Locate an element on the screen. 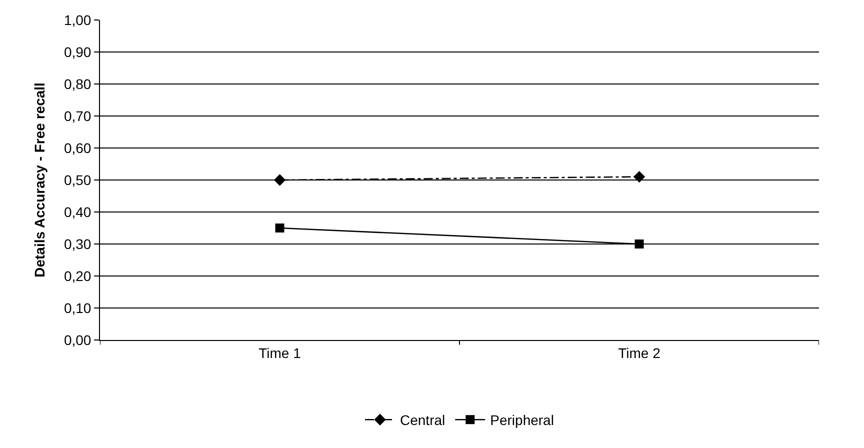 The image size is (864, 448). y-tick-label: 0,90 is located at coordinates (78, 52).